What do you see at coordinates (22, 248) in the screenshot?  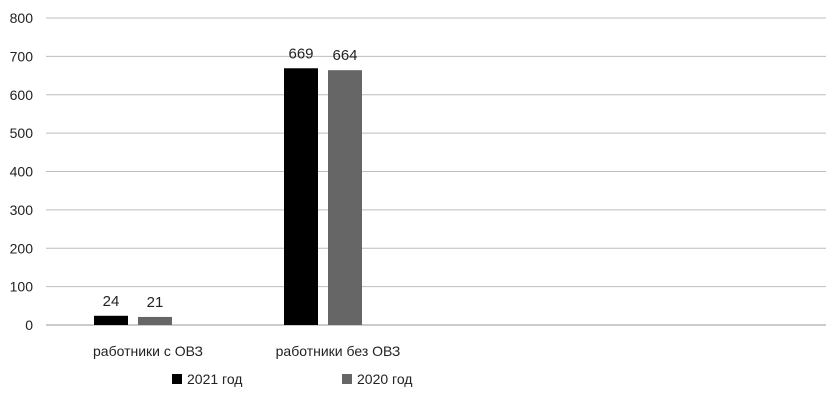 I see `y-tick-label: 200` at bounding box center [22, 248].